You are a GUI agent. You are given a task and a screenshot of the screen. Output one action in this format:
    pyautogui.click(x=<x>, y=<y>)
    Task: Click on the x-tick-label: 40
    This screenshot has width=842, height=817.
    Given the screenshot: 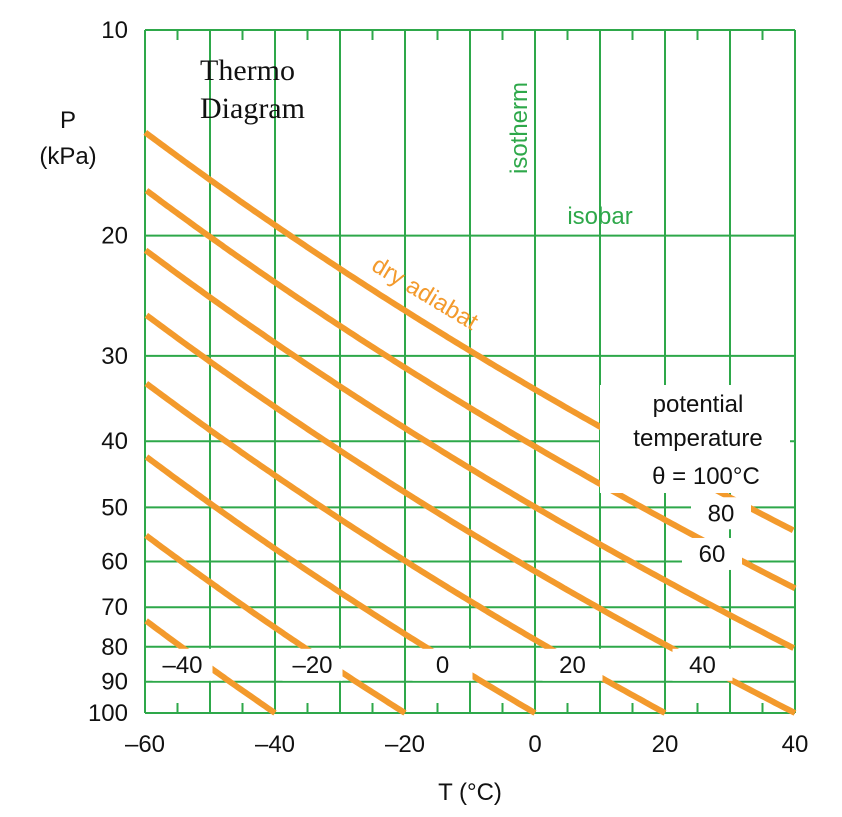 What is the action you would take?
    pyautogui.click(x=795, y=744)
    